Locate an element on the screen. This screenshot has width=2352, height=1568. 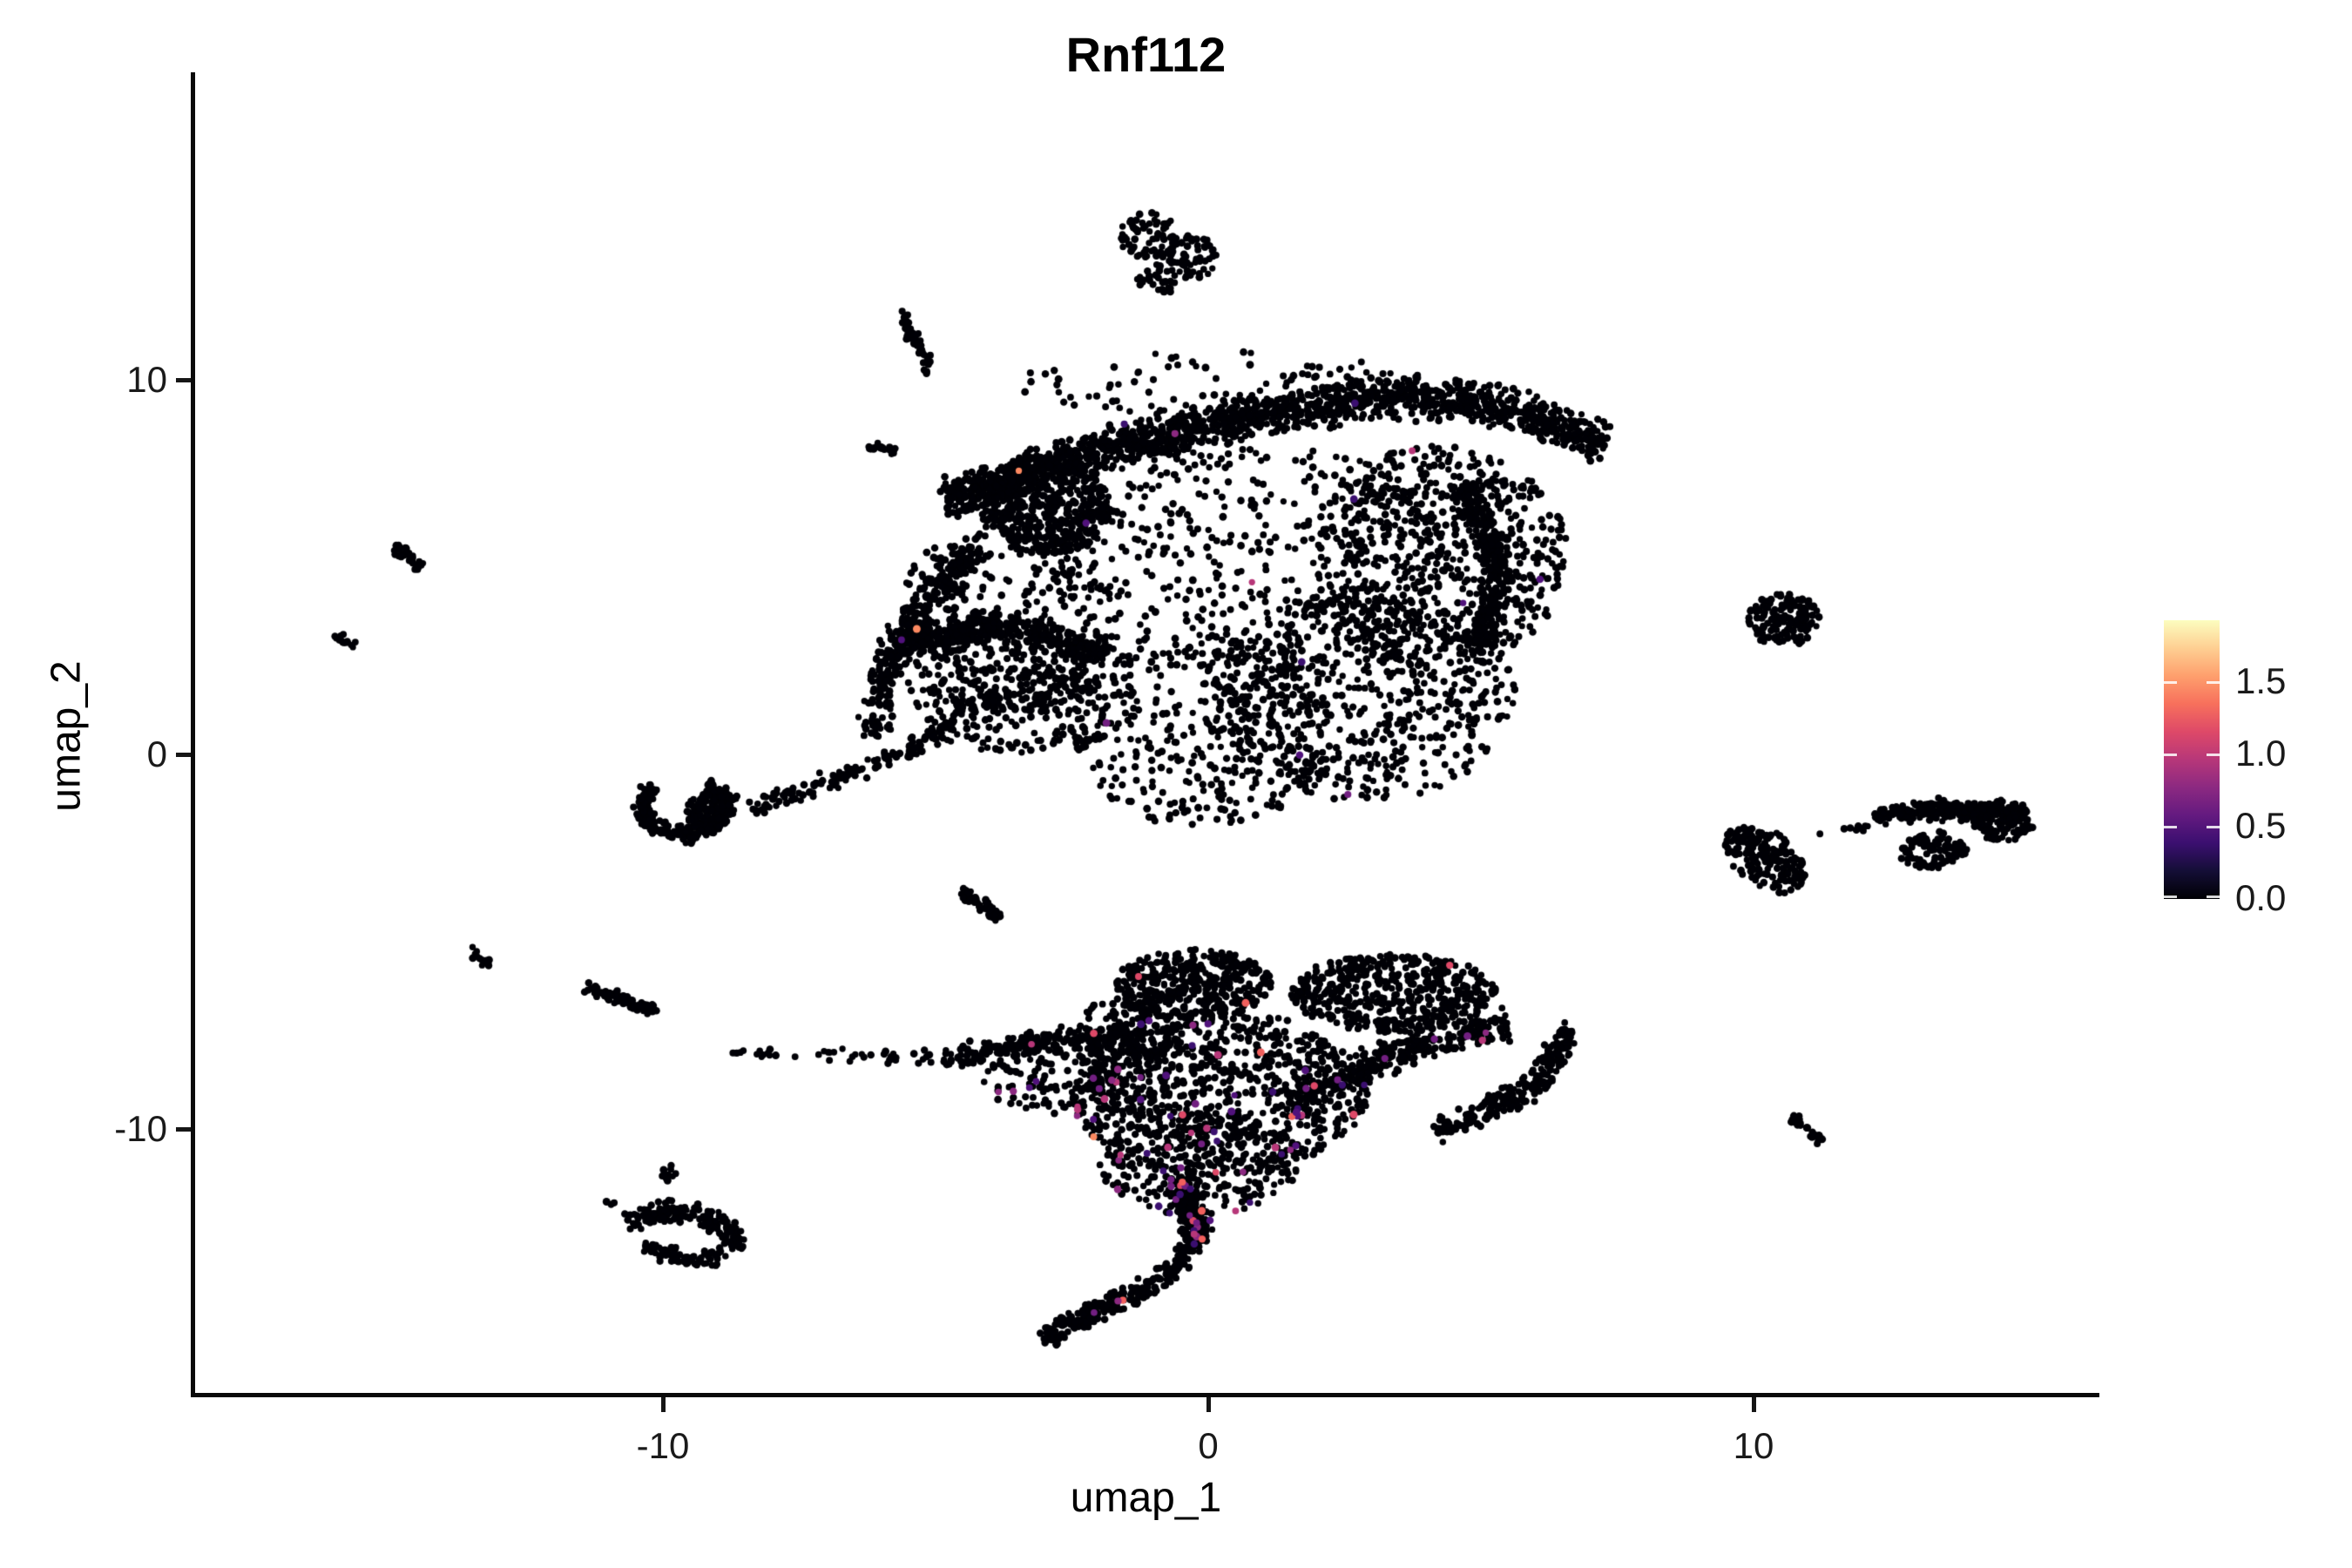
colorbar-tick-right-0.0 is located at coordinates (2213, 897).